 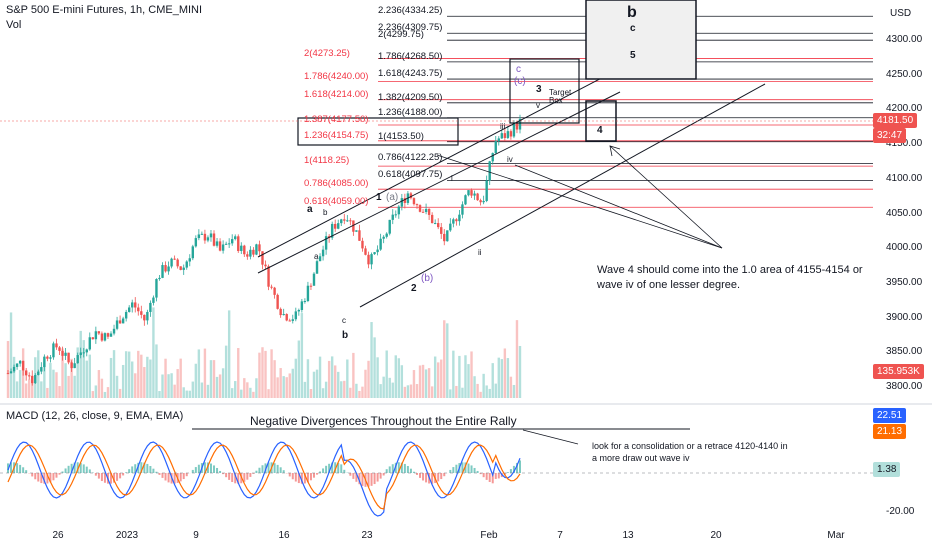 What do you see at coordinates (628, 535) in the screenshot?
I see `time-axis-label: 13` at bounding box center [628, 535].